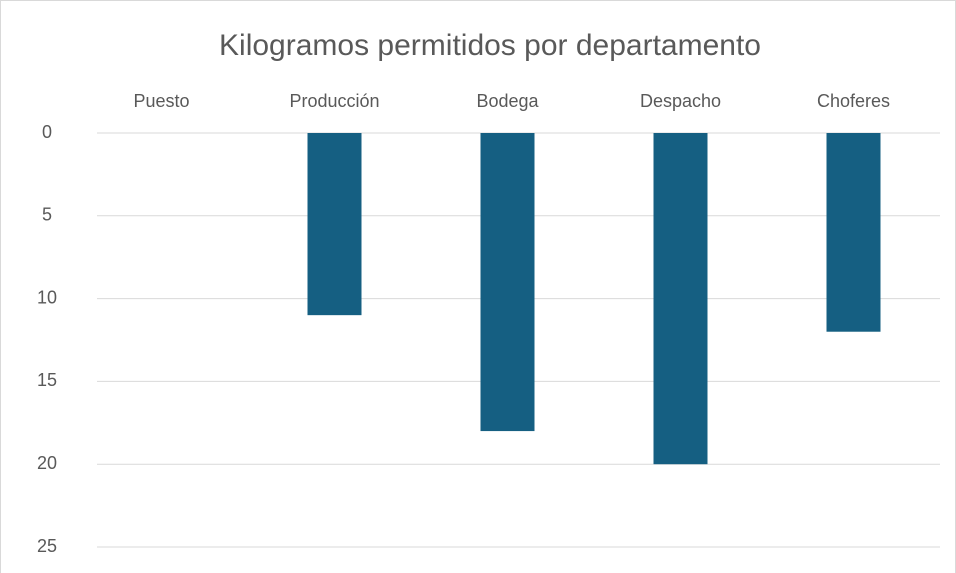 This screenshot has height=573, width=956. What do you see at coordinates (680, 101) in the screenshot?
I see `x-tick-label: Despacho` at bounding box center [680, 101].